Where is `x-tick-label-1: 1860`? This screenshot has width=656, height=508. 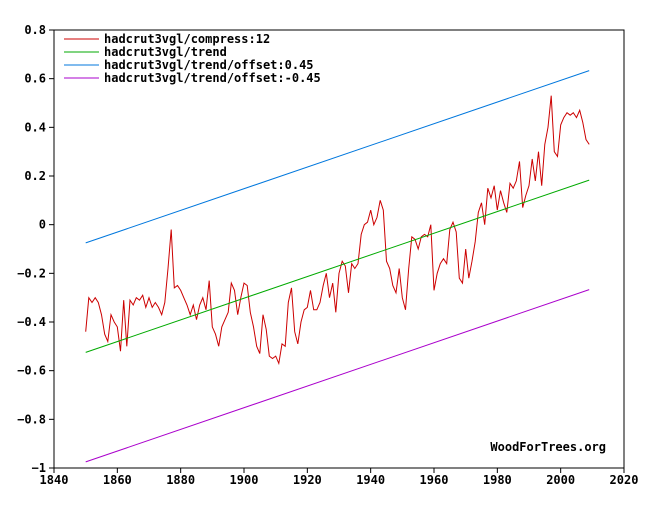
x-tick-label-1: 1860 is located at coordinates (117, 480).